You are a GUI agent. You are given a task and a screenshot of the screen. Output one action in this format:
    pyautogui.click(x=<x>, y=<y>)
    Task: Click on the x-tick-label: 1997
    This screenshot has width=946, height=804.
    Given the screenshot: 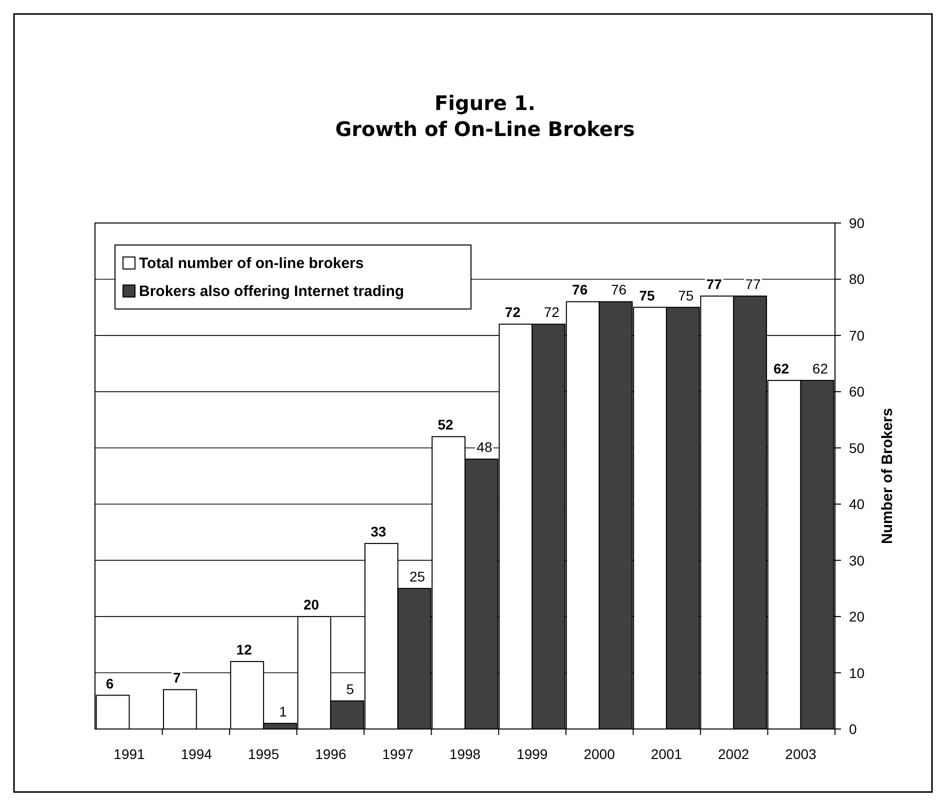 What is the action you would take?
    pyautogui.click(x=398, y=754)
    